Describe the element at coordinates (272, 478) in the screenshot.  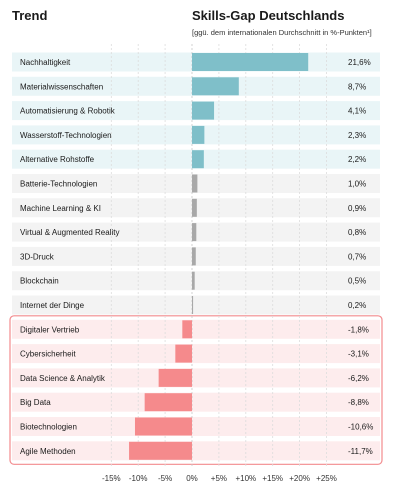
I see `x-tick-label: +15%` at that location.